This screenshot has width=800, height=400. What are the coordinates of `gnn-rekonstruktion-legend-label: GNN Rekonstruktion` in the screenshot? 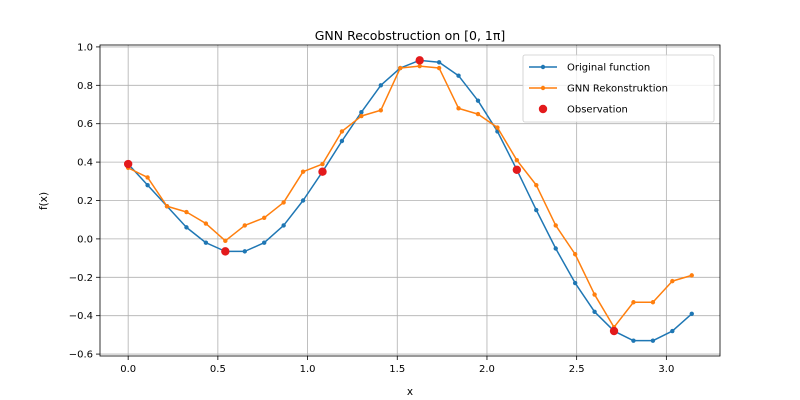 It's located at (617, 89).